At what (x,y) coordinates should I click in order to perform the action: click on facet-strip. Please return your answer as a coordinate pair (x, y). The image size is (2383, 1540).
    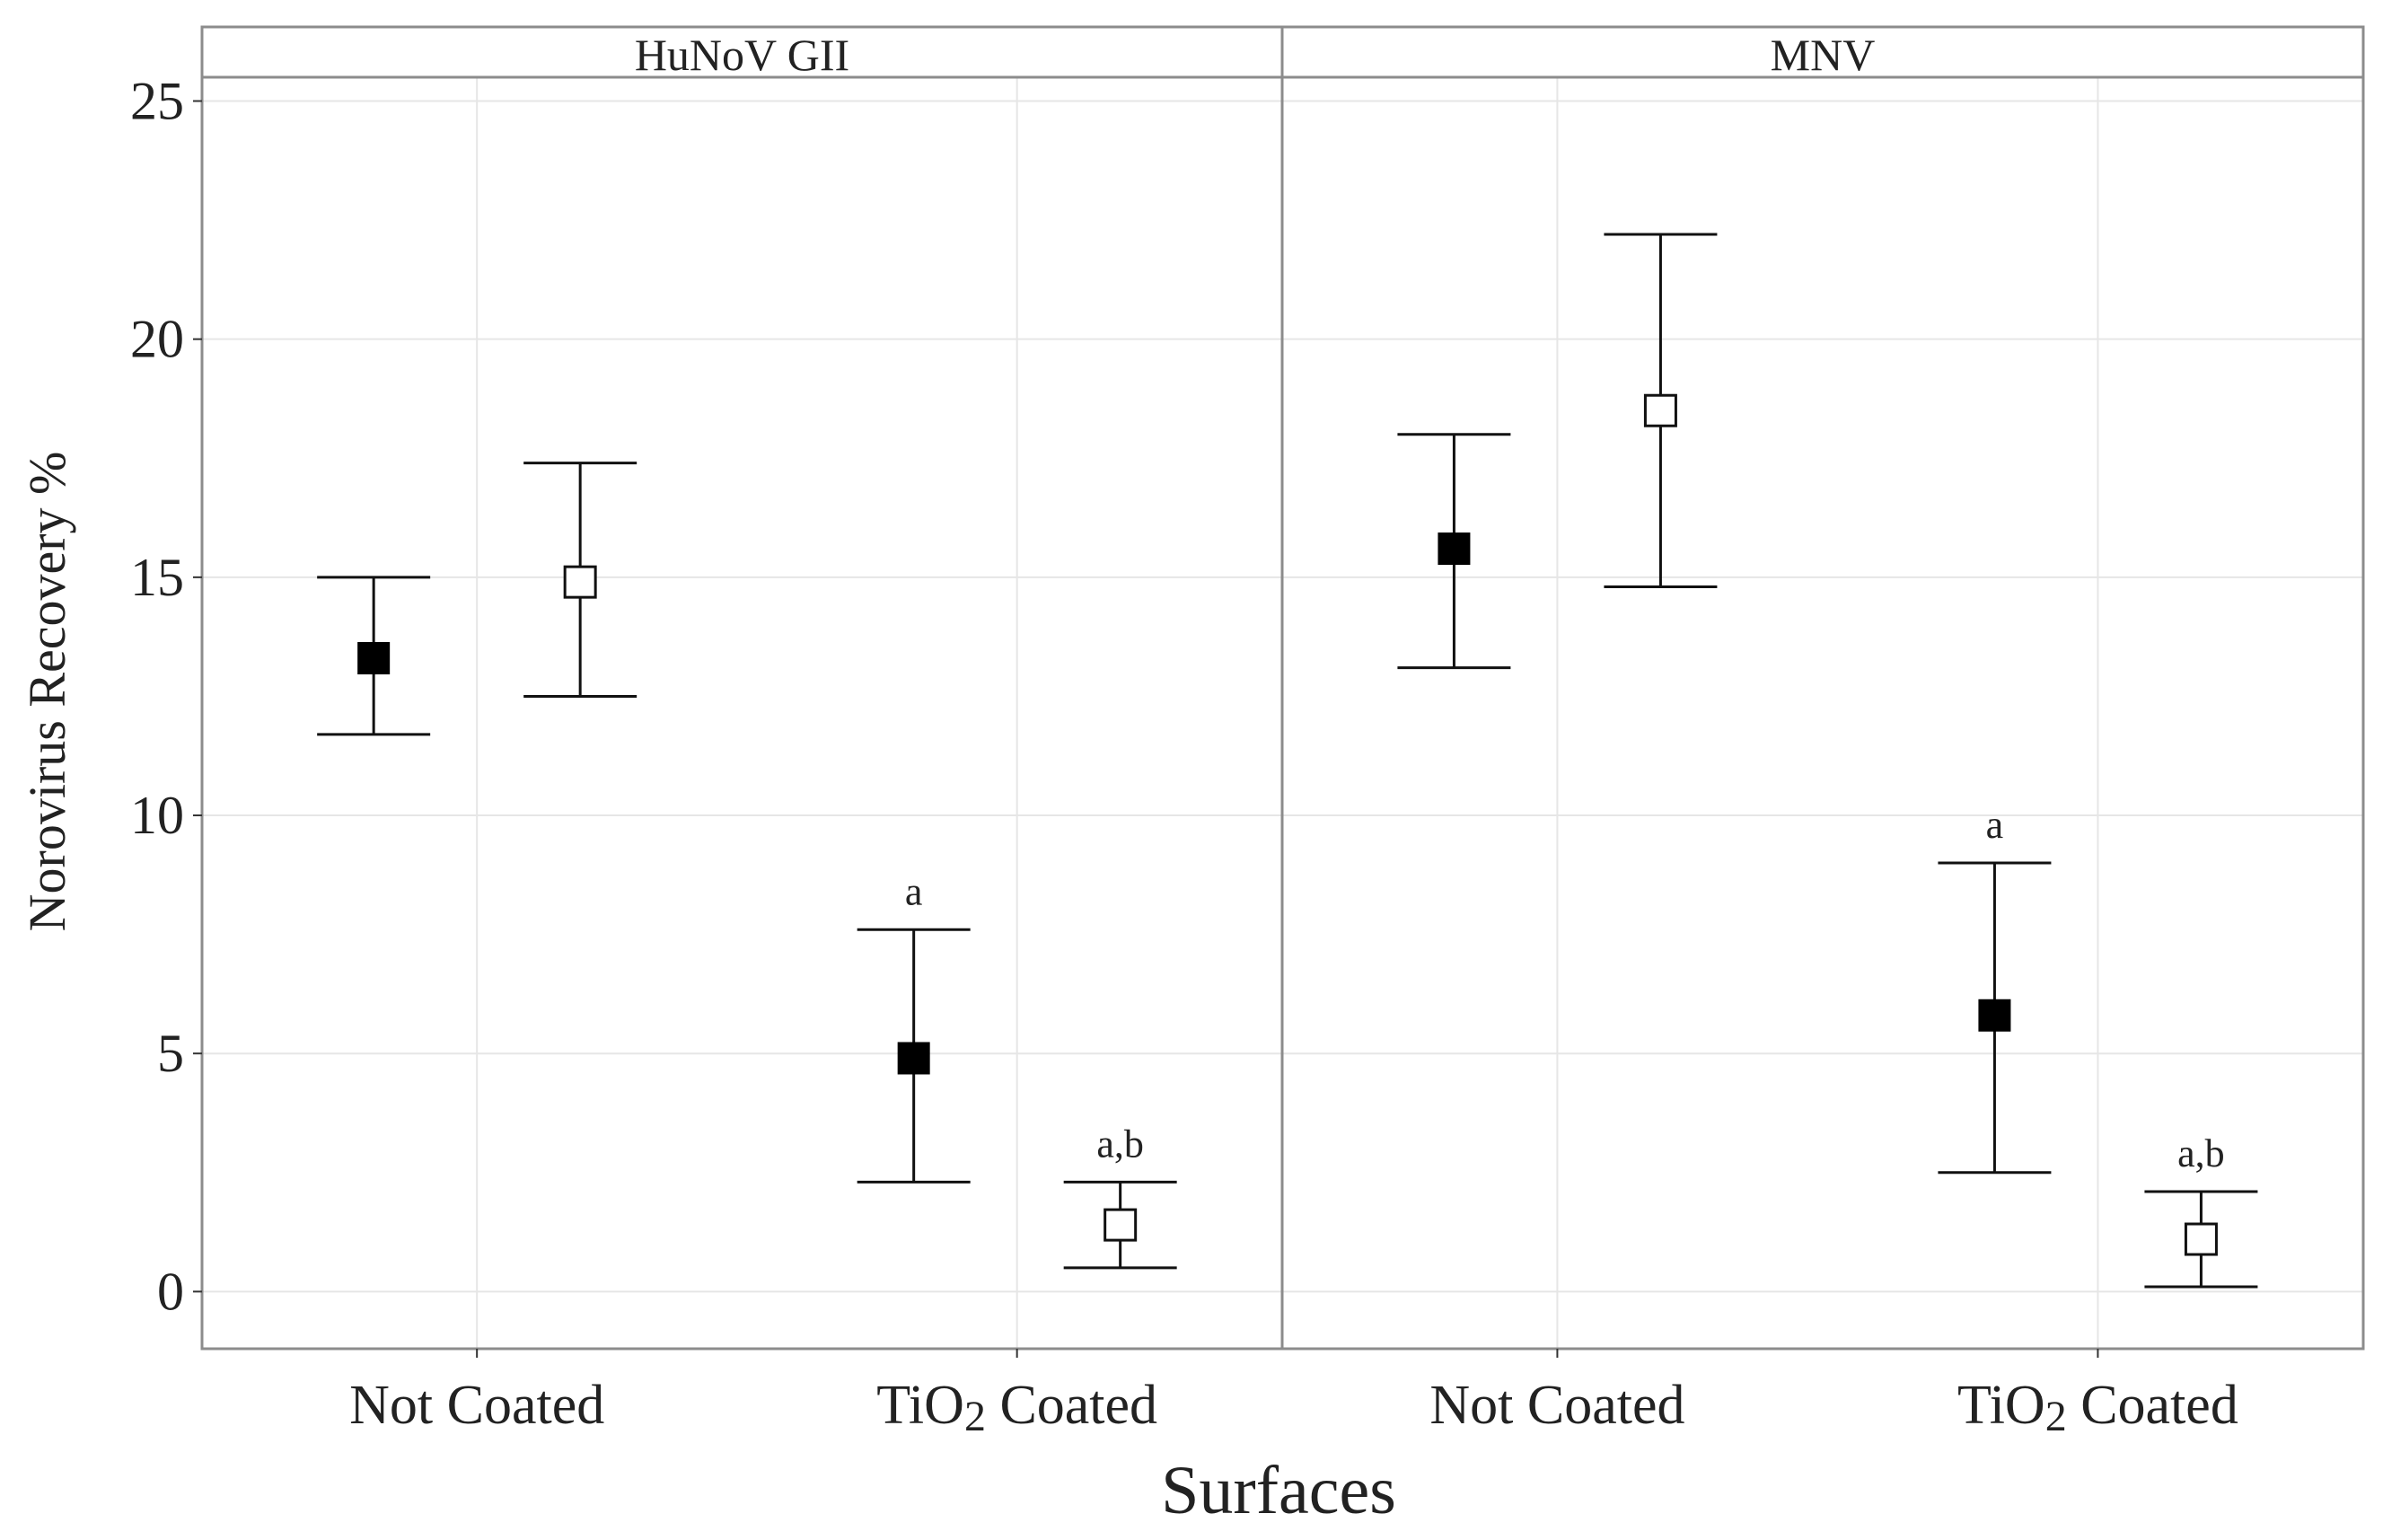
    Looking at the image, I should click on (1822, 52).